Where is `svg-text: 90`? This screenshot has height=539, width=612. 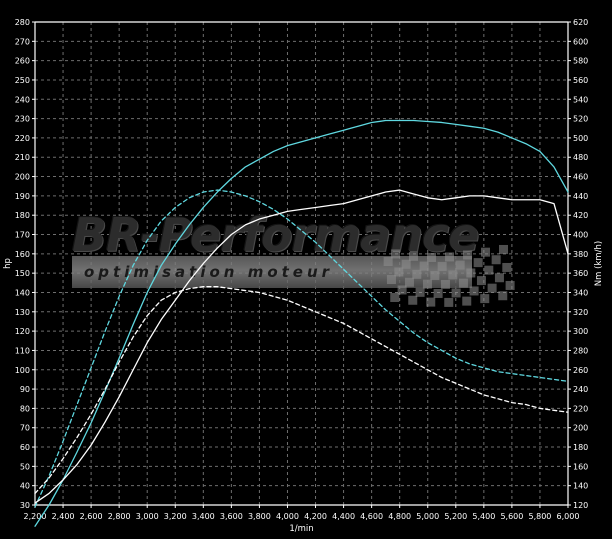
svg-text: 90 is located at coordinates (25, 389).